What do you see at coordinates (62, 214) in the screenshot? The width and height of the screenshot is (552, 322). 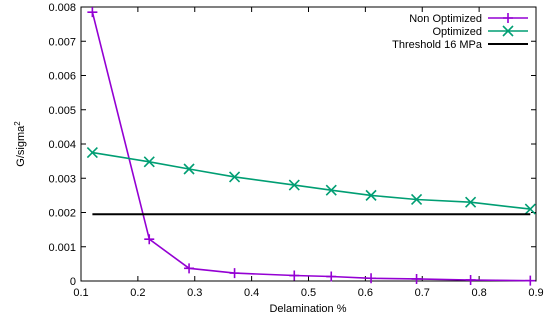 I see `y-tick-label: 0.002` at bounding box center [62, 214].